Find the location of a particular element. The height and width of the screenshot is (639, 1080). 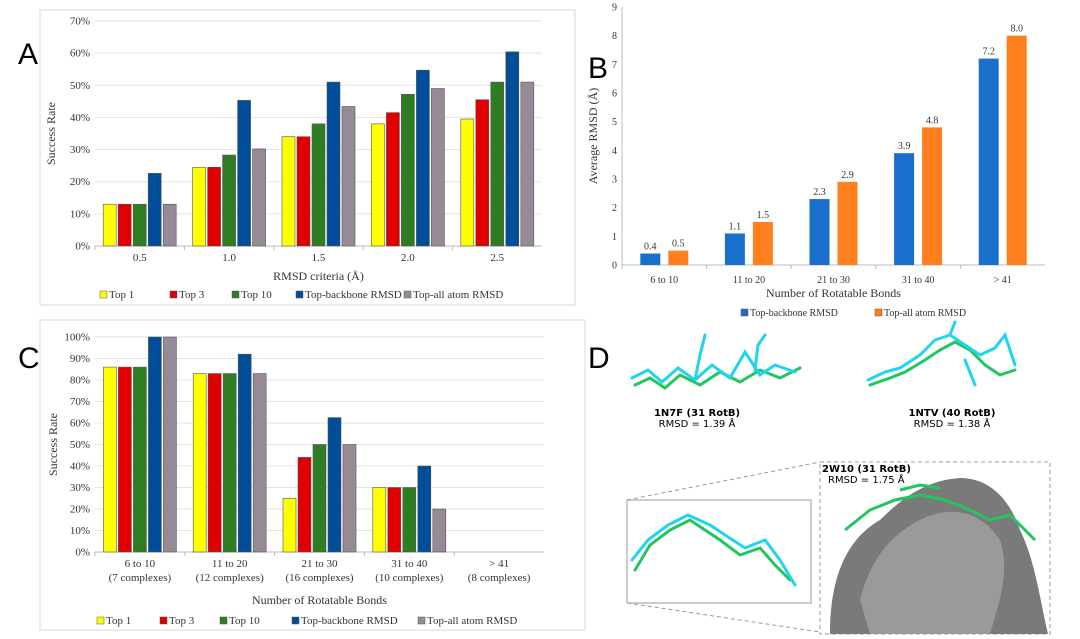

chart-b-y-axis-title: Average RMSD (Å) is located at coordinates (593, 136).